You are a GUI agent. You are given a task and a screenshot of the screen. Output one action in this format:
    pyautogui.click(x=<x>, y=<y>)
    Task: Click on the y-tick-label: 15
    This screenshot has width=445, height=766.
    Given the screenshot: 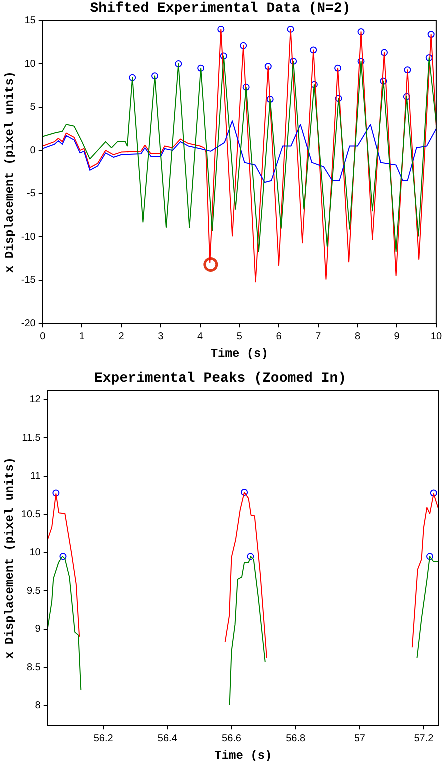 What is the action you would take?
    pyautogui.click(x=30, y=21)
    